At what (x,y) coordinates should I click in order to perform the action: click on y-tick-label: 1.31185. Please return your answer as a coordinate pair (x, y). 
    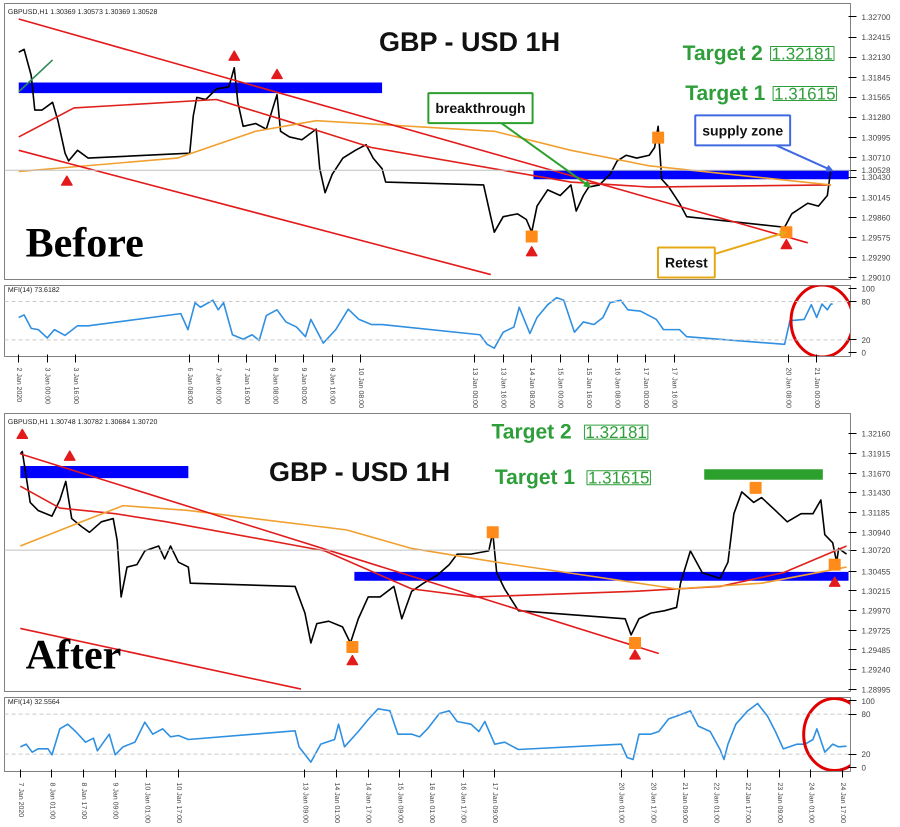
    Looking at the image, I should click on (876, 513).